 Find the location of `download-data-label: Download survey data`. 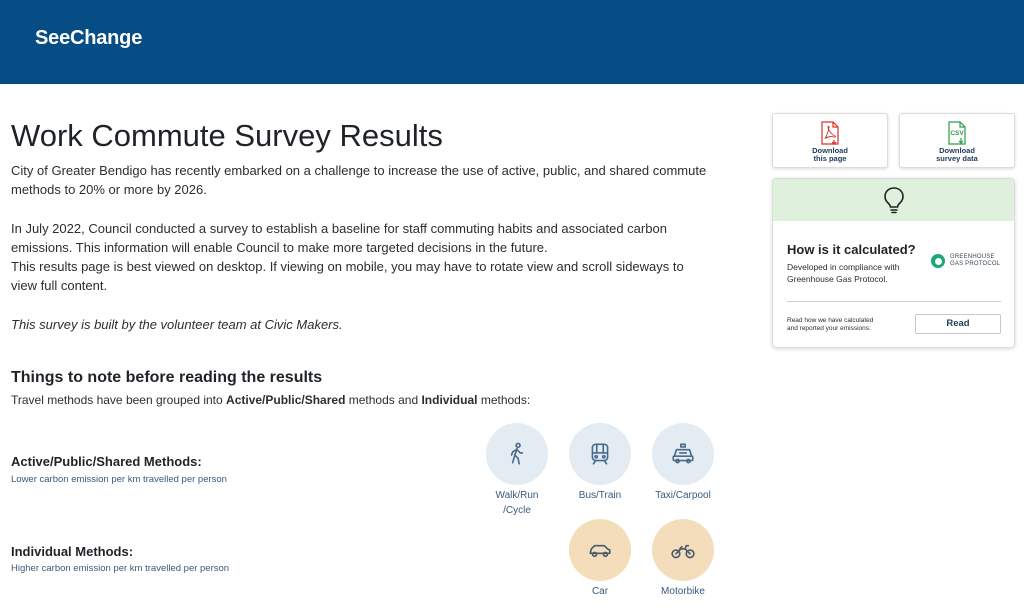

download-data-label: Download survey data is located at coordinates (957, 154).